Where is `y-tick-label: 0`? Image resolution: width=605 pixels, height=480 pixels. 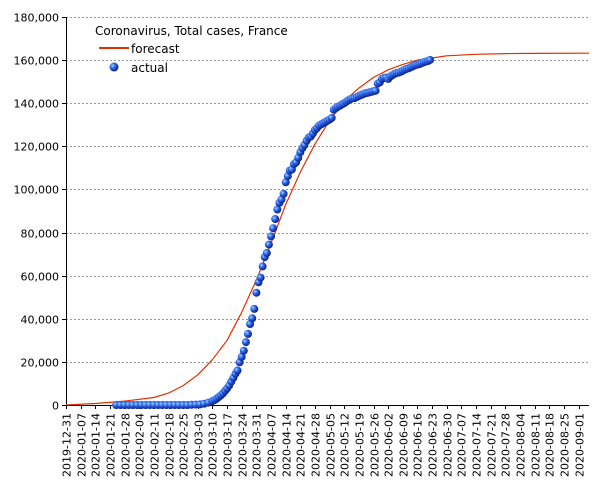 y-tick-label: 0 is located at coordinates (55, 406).